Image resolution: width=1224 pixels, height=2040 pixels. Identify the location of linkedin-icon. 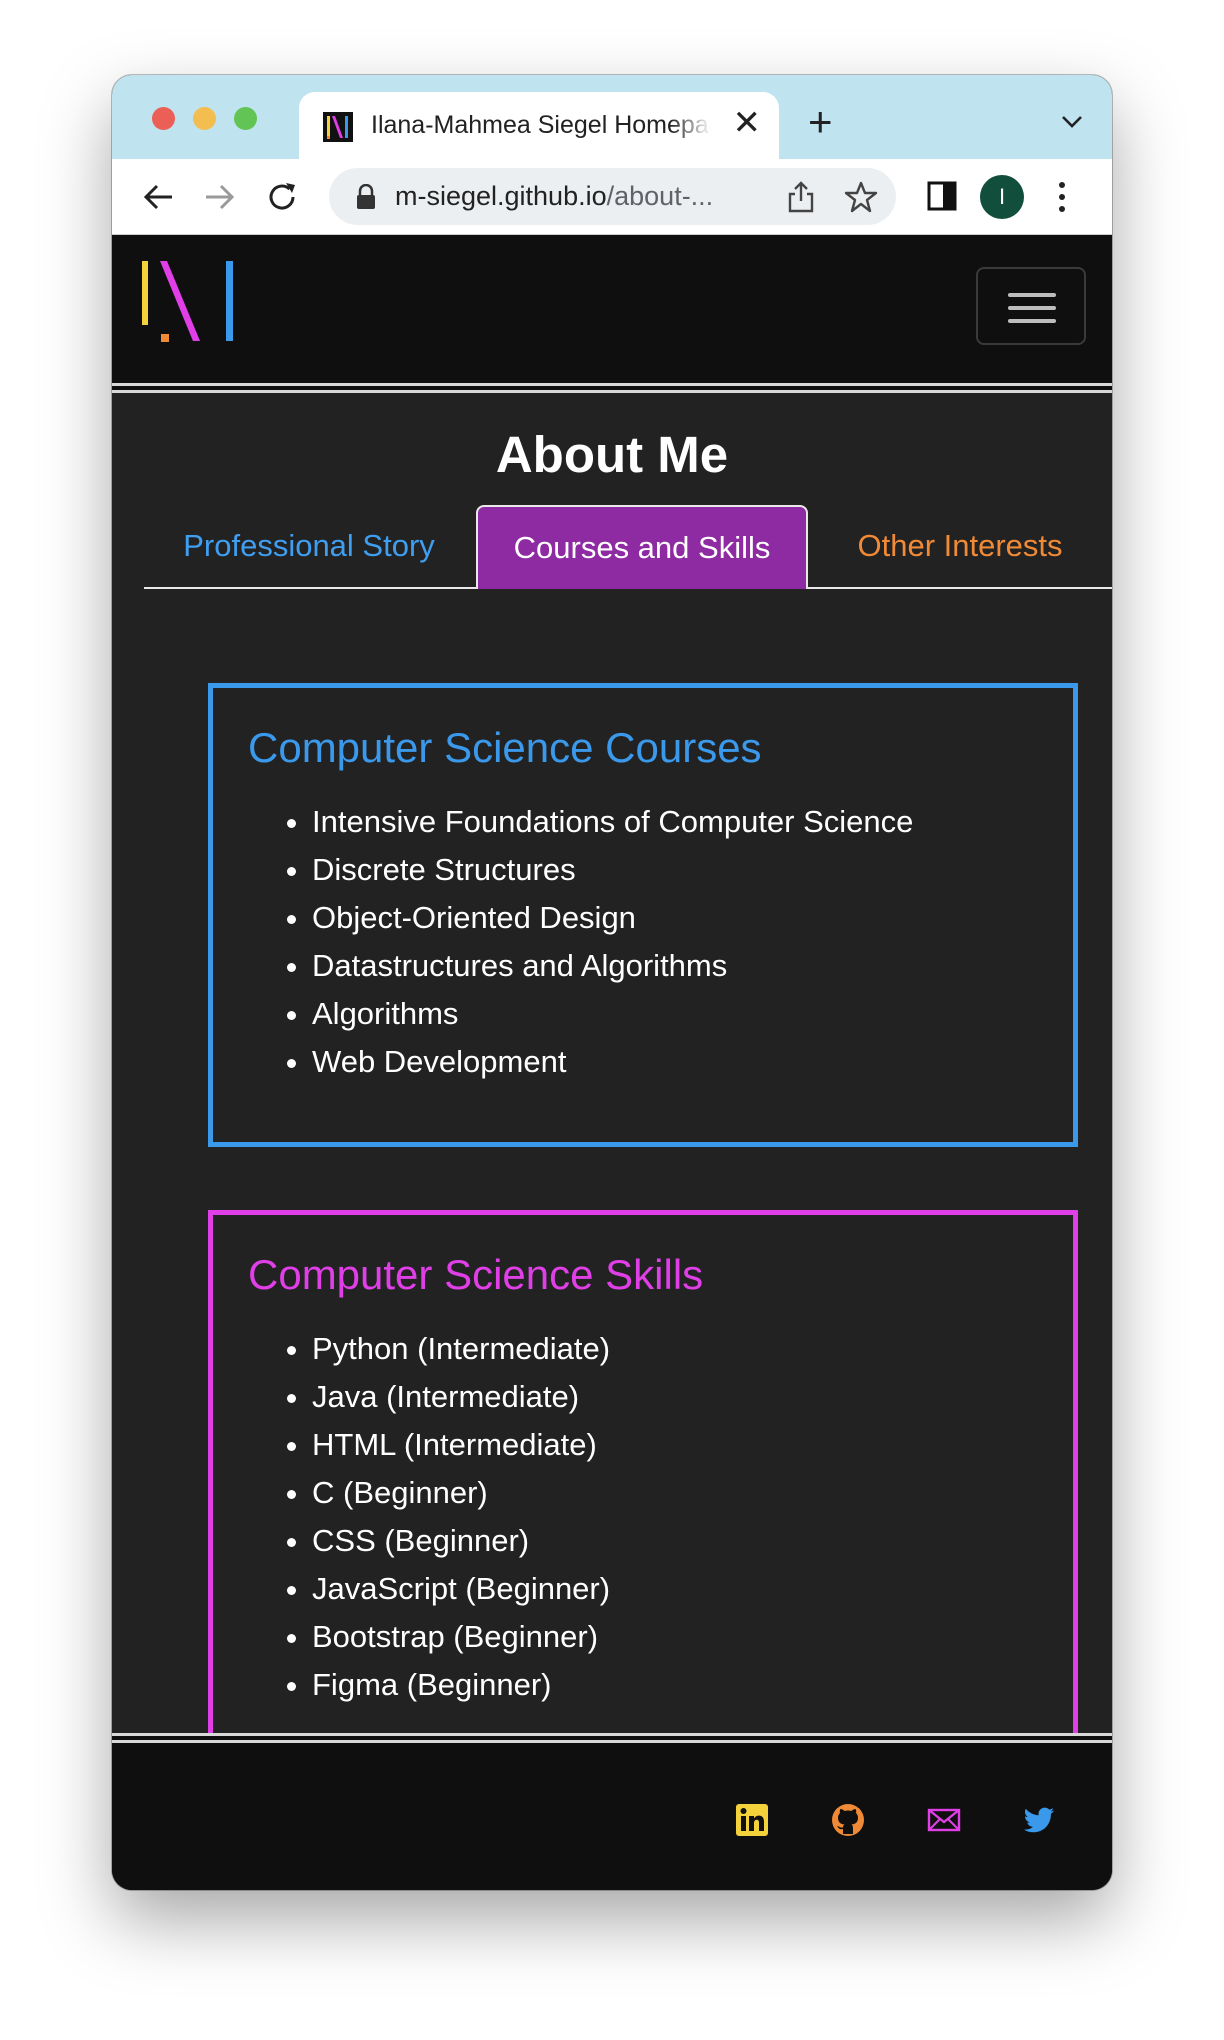
(752, 1820).